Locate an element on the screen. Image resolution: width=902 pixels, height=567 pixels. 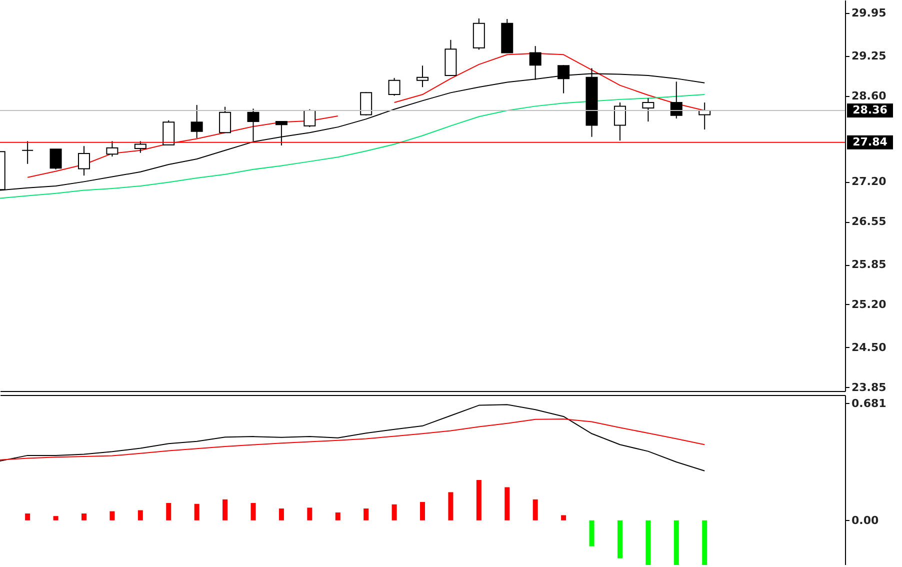
y-tick-label: 23.85 is located at coordinates (869, 387).